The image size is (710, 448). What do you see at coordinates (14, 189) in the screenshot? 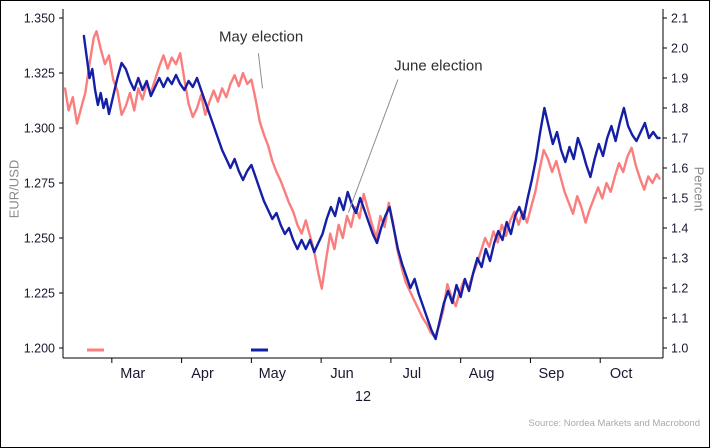
I see `left-axis-title: EUR/USD` at bounding box center [14, 189].